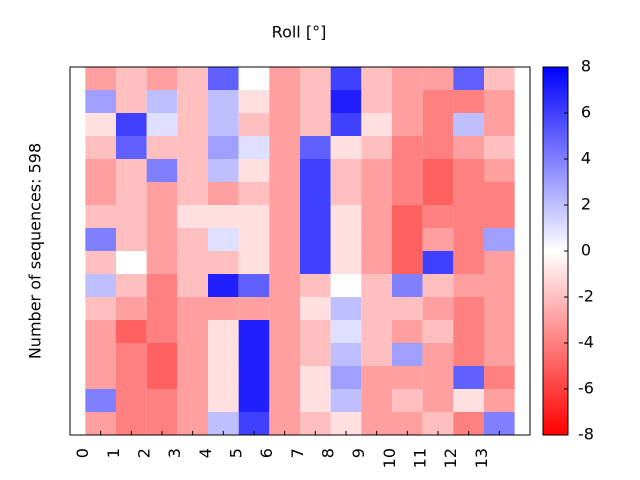 This screenshot has height=480, width=640. I want to click on x-tick-label: 8, so click(328, 453).